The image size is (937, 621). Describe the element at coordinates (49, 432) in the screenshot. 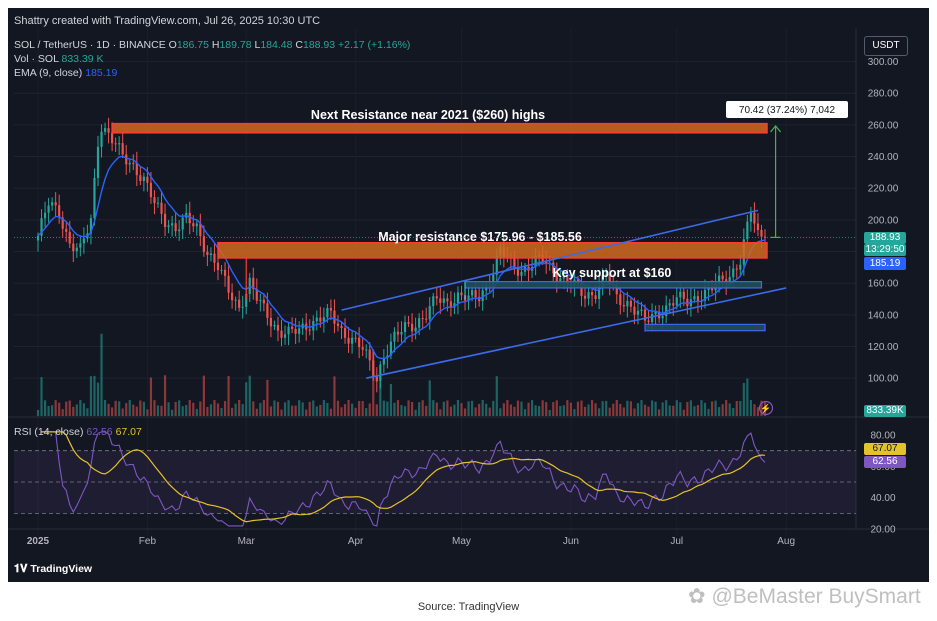

I see `rsi-label: RSI (14, close)` at that location.